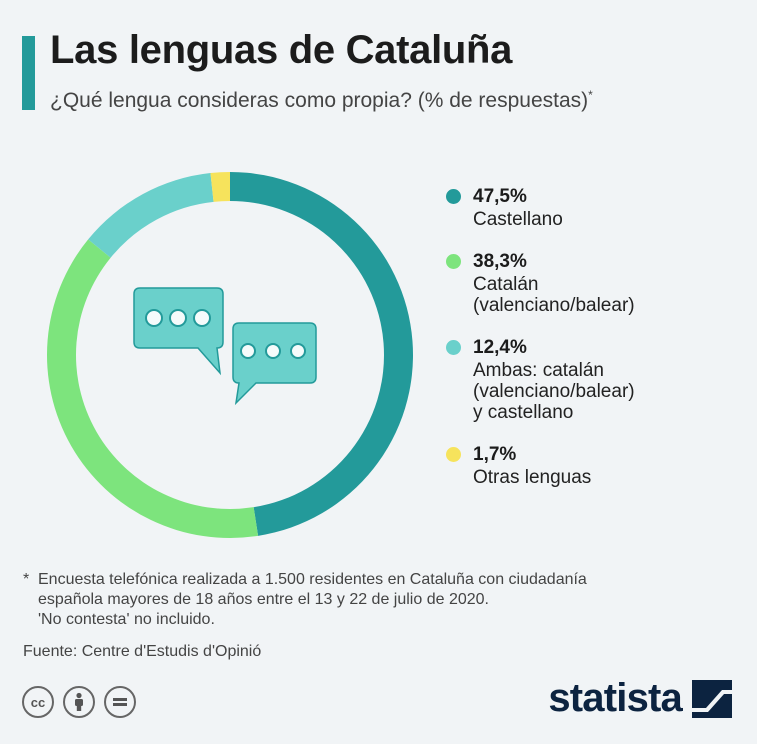 Image resolution: width=757 pixels, height=744 pixels. I want to click on attribution-icon, so click(79, 702).